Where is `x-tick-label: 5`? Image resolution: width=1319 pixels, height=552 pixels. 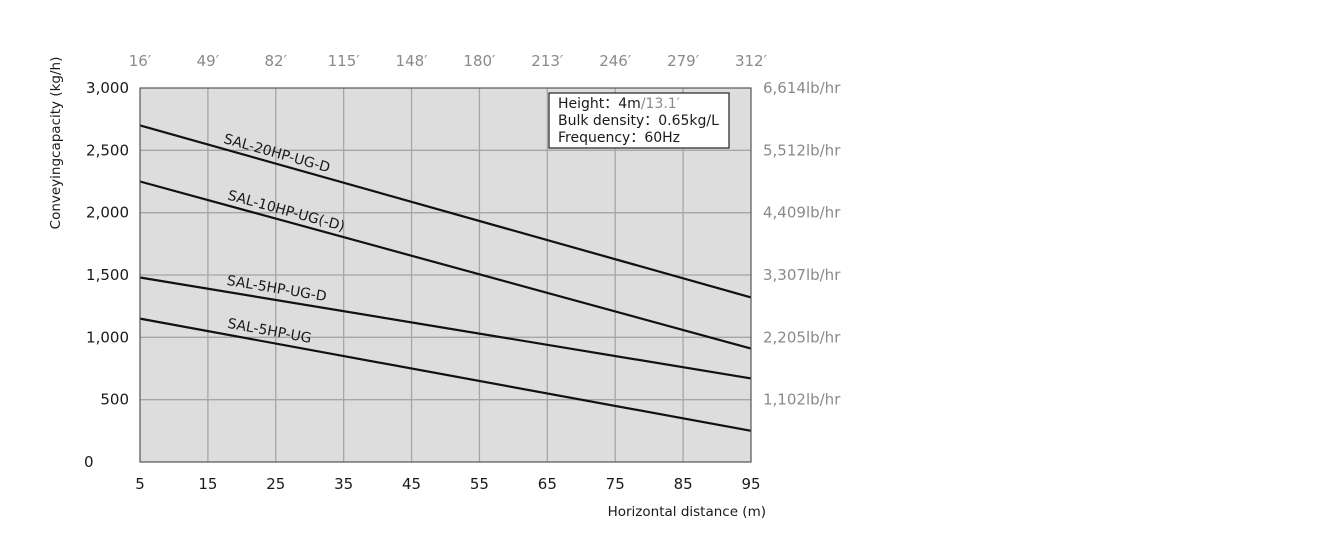
x-tick-label: 5 is located at coordinates (140, 484).